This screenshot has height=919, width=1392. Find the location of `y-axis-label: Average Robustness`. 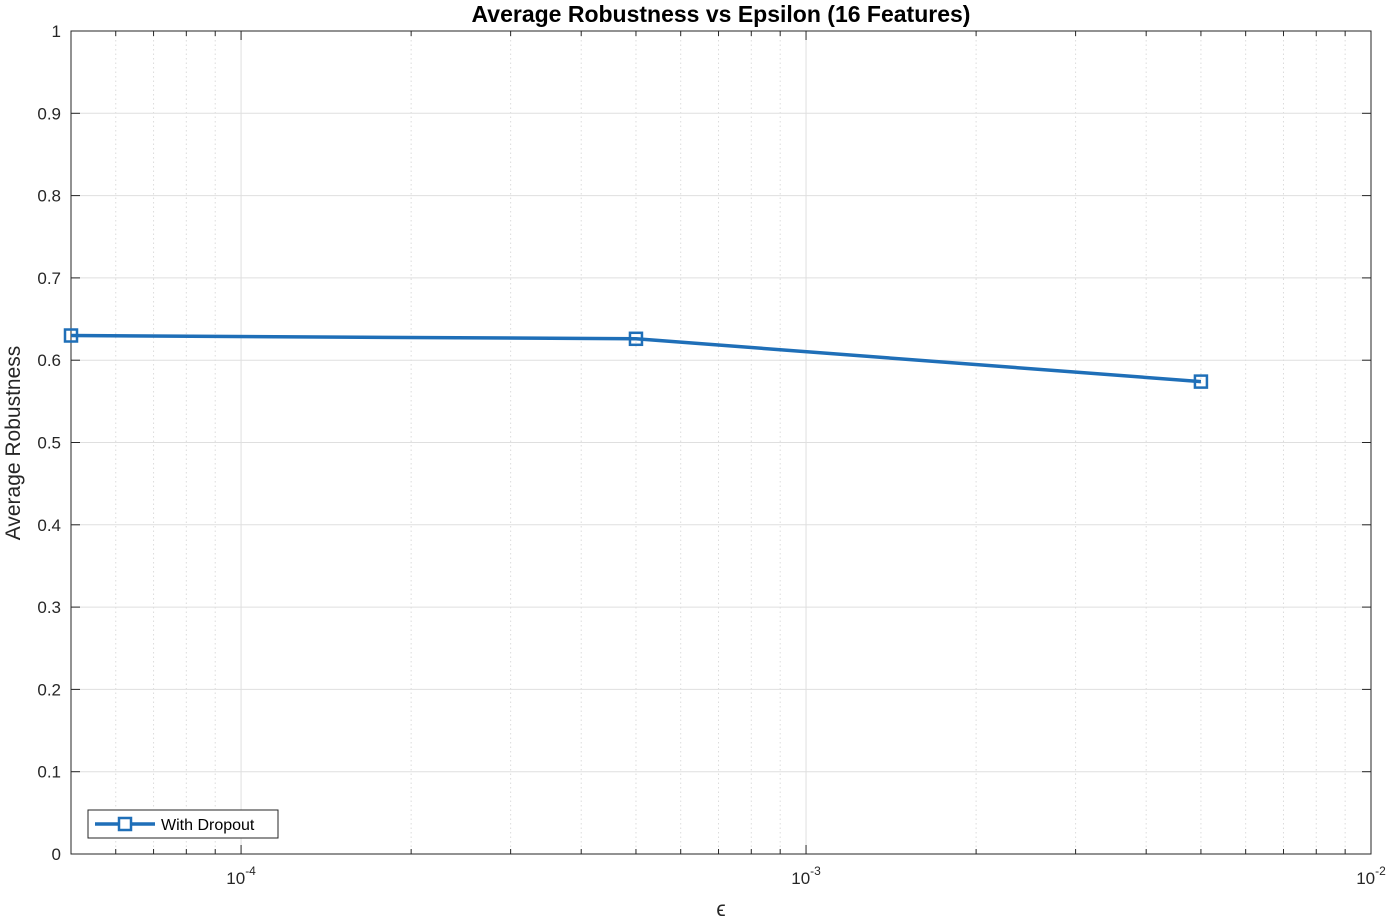

y-axis-label: Average Robustness is located at coordinates (13, 443).